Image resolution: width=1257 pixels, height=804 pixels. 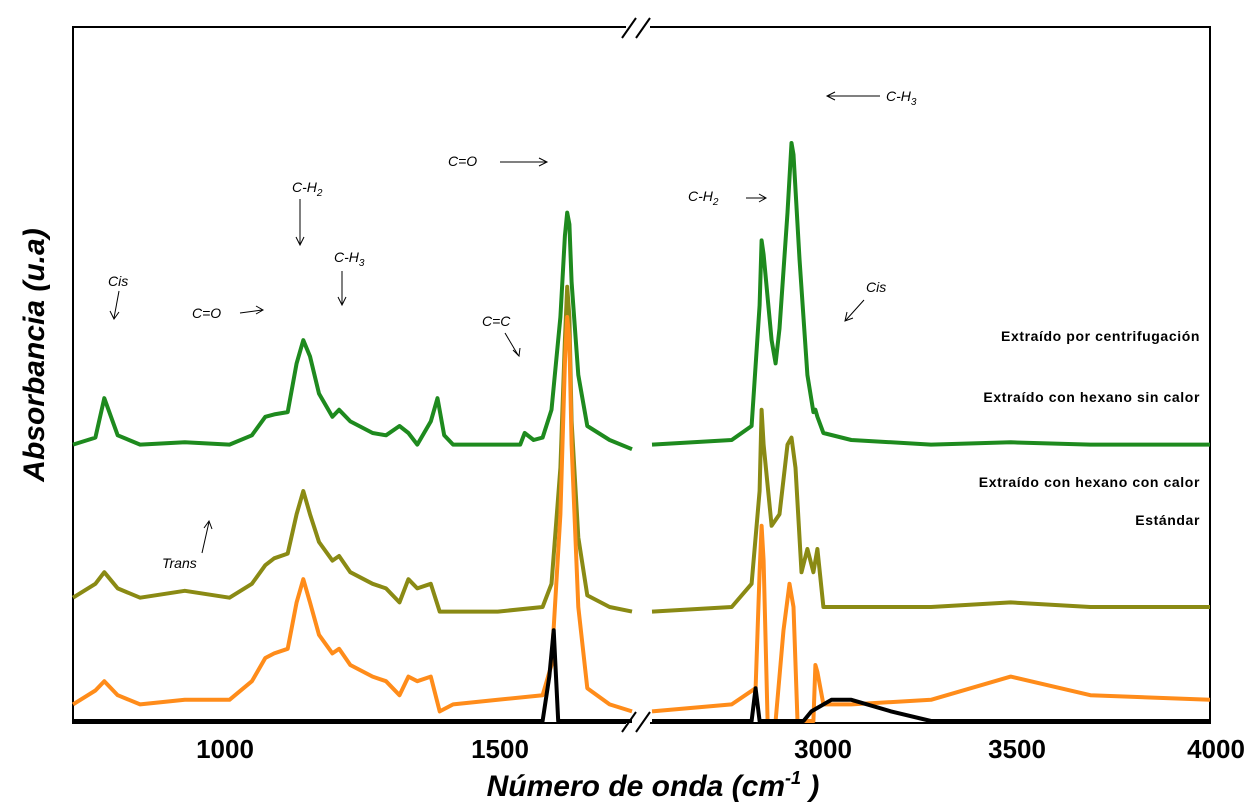 I want to click on annotation-cis-right: Cis, so click(x=865, y=300).